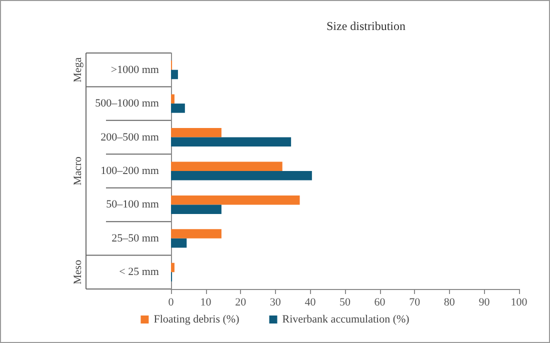  What do you see at coordinates (135, 70) in the screenshot?
I see `y-tick-label: >1000 mm` at bounding box center [135, 70].